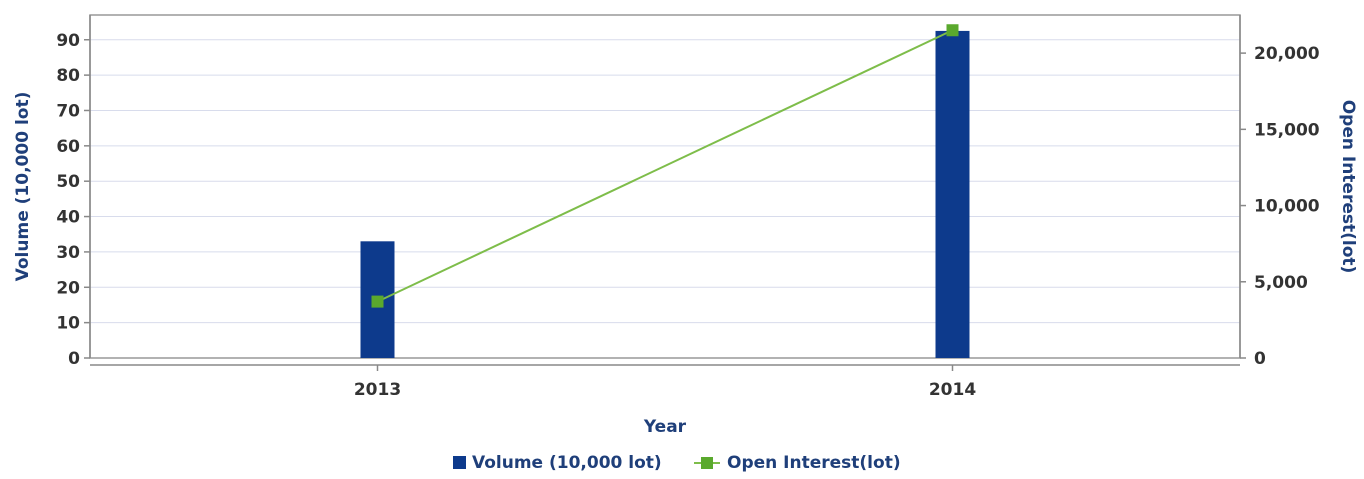 Image resolution: width=1364 pixels, height=479 pixels. Describe the element at coordinates (1287, 207) in the screenshot. I see `right-tick-label: 10,000` at that location.